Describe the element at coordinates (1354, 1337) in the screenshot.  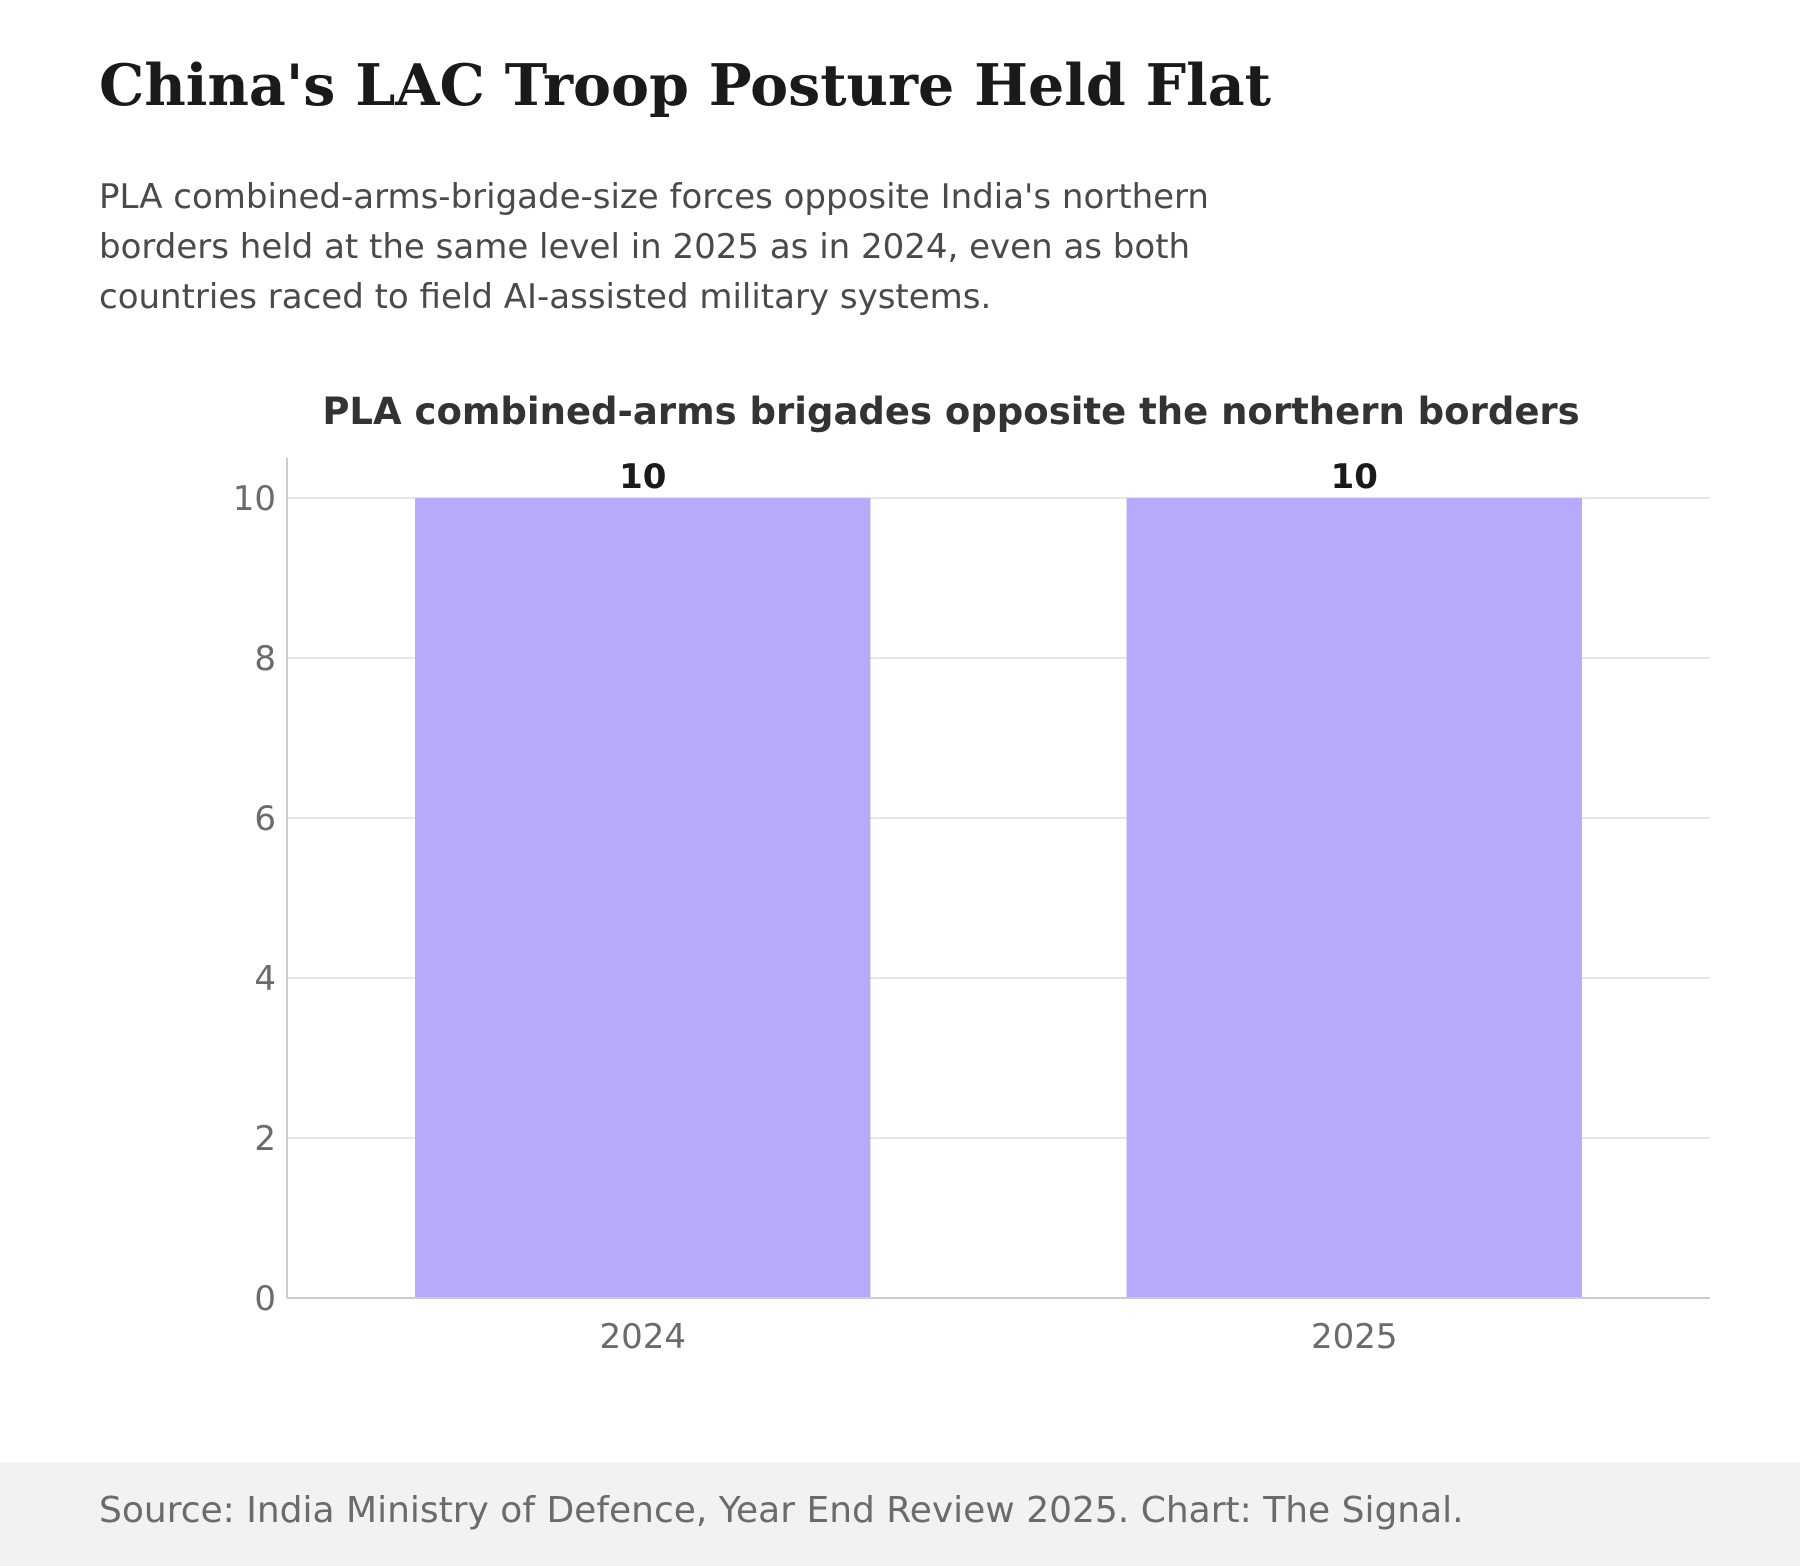
I see `x-tick-label: 2025` at that location.